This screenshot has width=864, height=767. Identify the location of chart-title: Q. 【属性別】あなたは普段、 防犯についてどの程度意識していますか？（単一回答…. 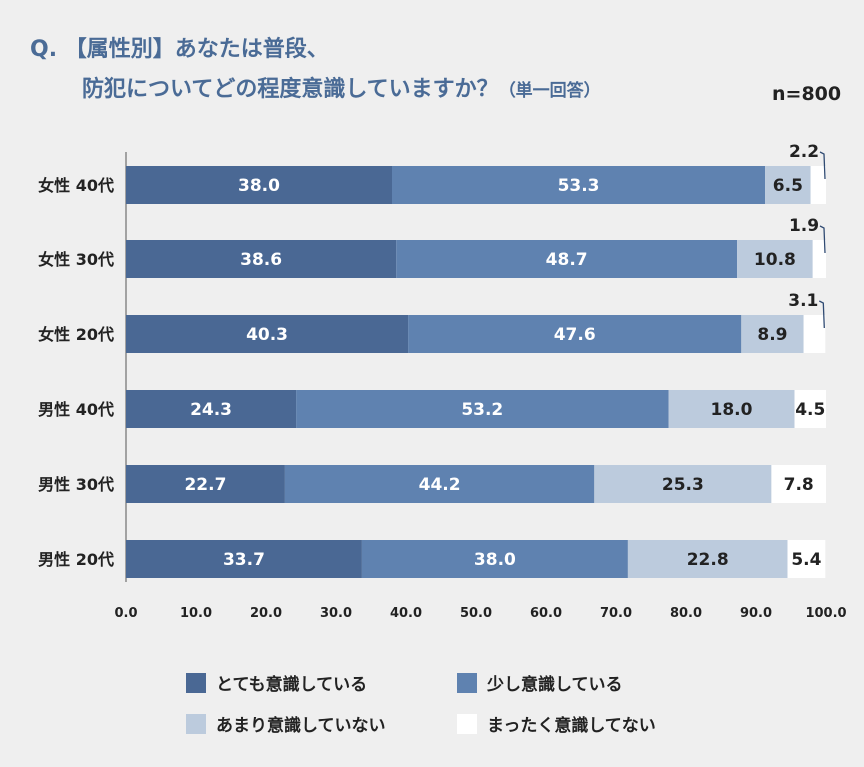
(315, 70).